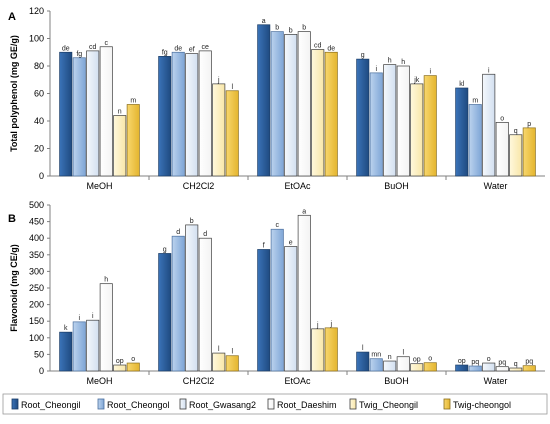 The image size is (550, 424). What do you see at coordinates (376, 355) in the screenshot?
I see `data-label: mn` at bounding box center [376, 355].